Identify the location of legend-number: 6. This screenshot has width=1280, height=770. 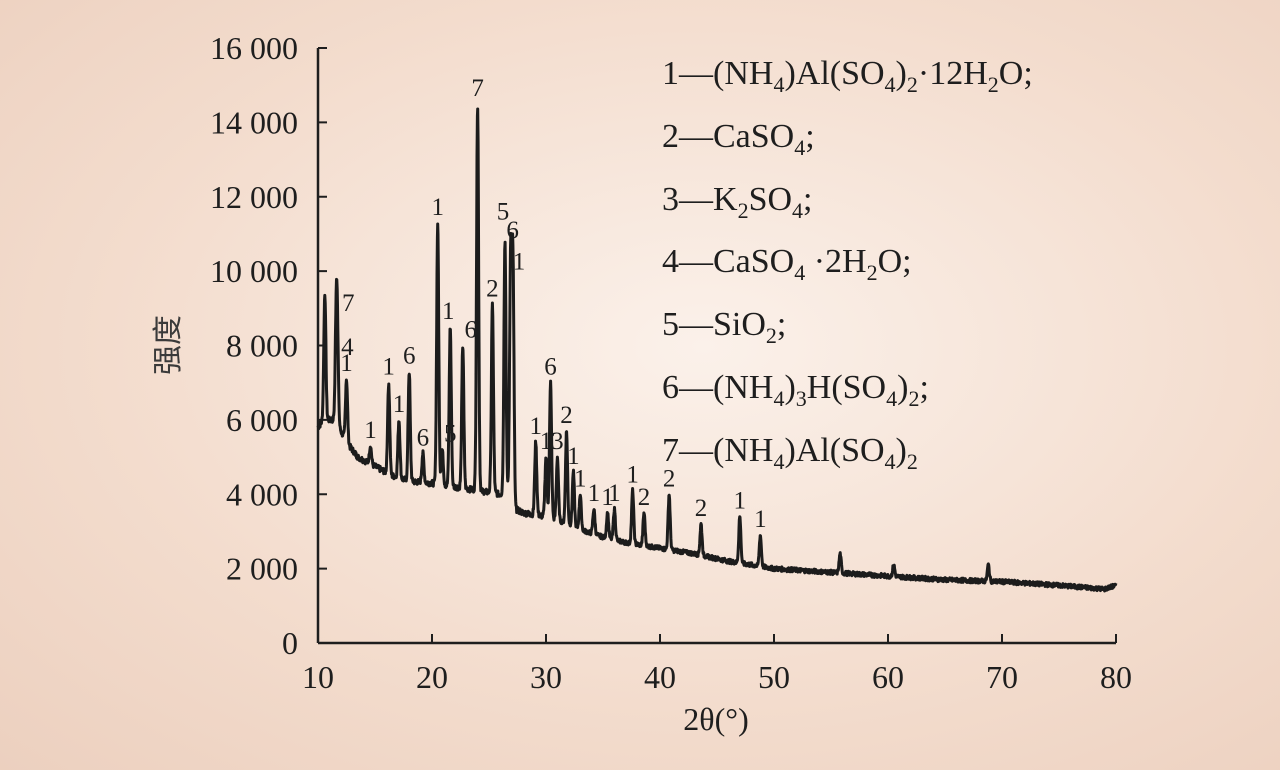
(670, 387).